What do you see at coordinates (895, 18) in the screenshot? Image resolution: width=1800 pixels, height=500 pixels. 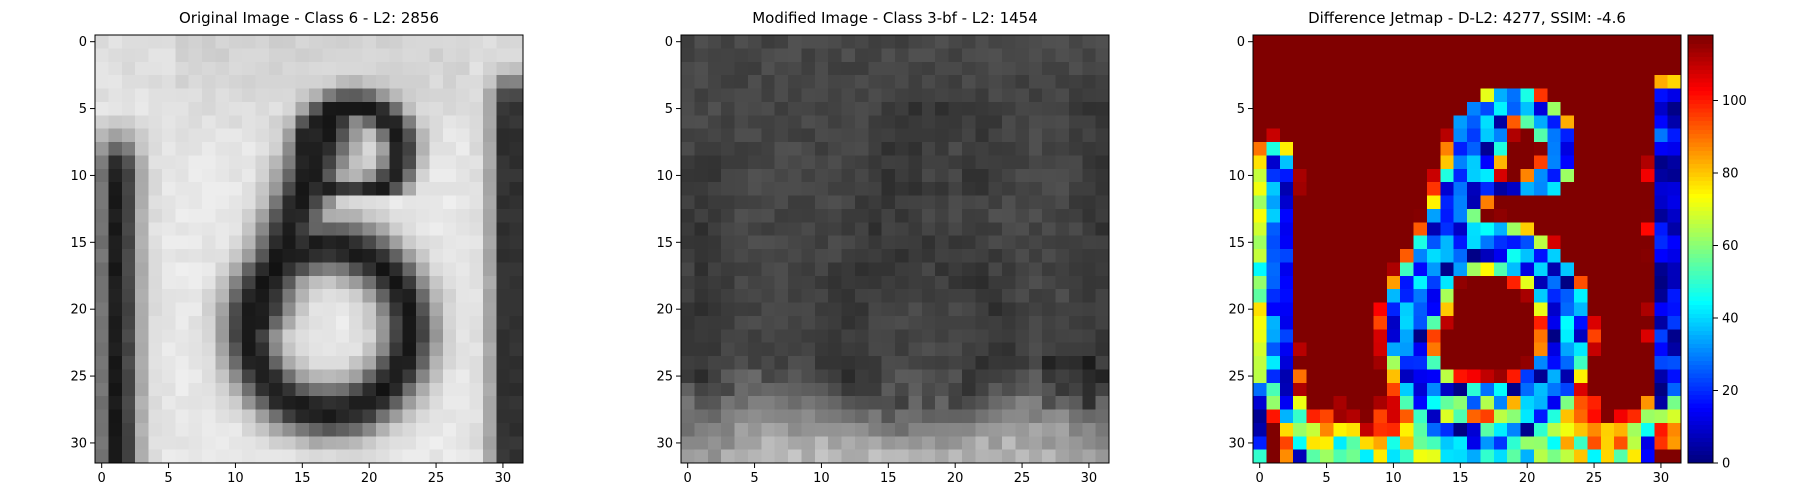 I see `panel-title: Modified Image - Class 3-bf - L2: 1454` at bounding box center [895, 18].